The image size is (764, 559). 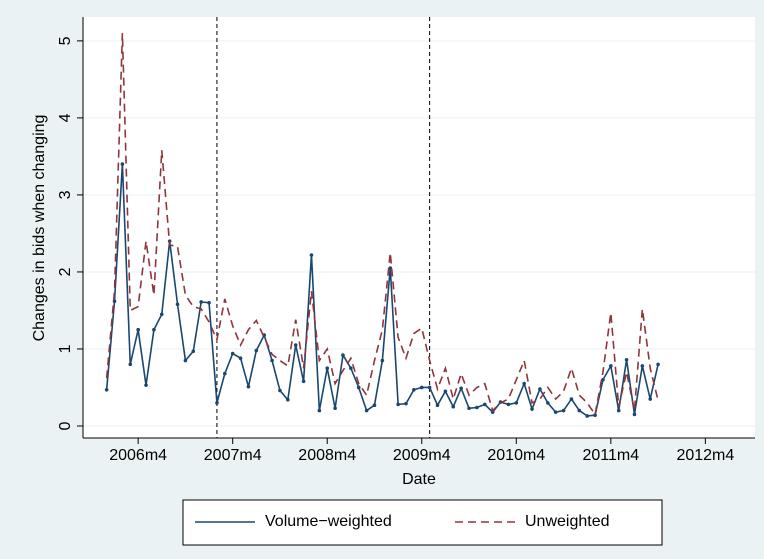 What do you see at coordinates (516, 455) in the screenshot?
I see `x-tick-label: 2010m4` at bounding box center [516, 455].